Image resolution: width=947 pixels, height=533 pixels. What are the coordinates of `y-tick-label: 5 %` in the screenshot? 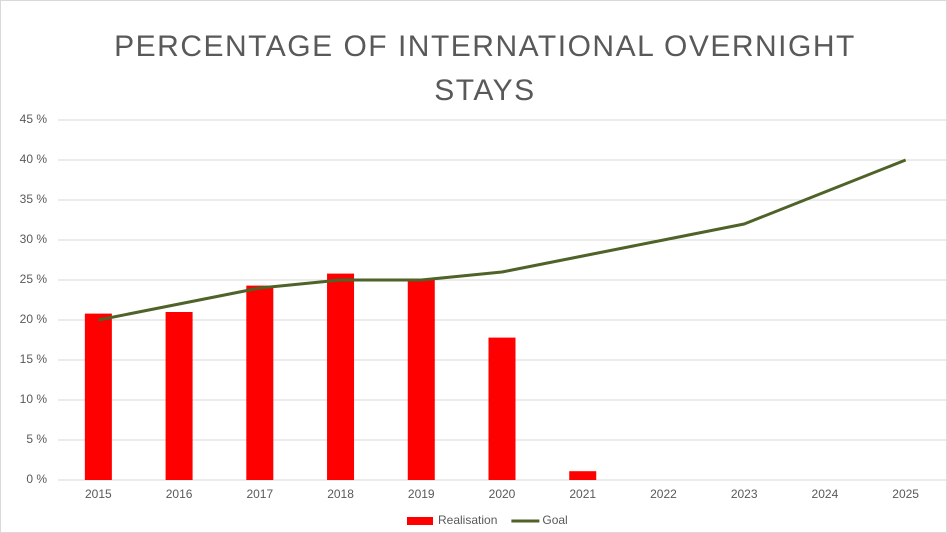 It's located at (36, 439).